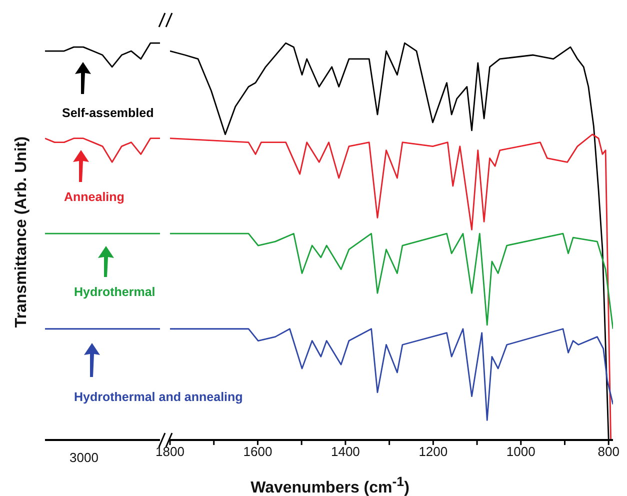  I want to click on text: Hydrothermal and annealing, so click(158, 397).